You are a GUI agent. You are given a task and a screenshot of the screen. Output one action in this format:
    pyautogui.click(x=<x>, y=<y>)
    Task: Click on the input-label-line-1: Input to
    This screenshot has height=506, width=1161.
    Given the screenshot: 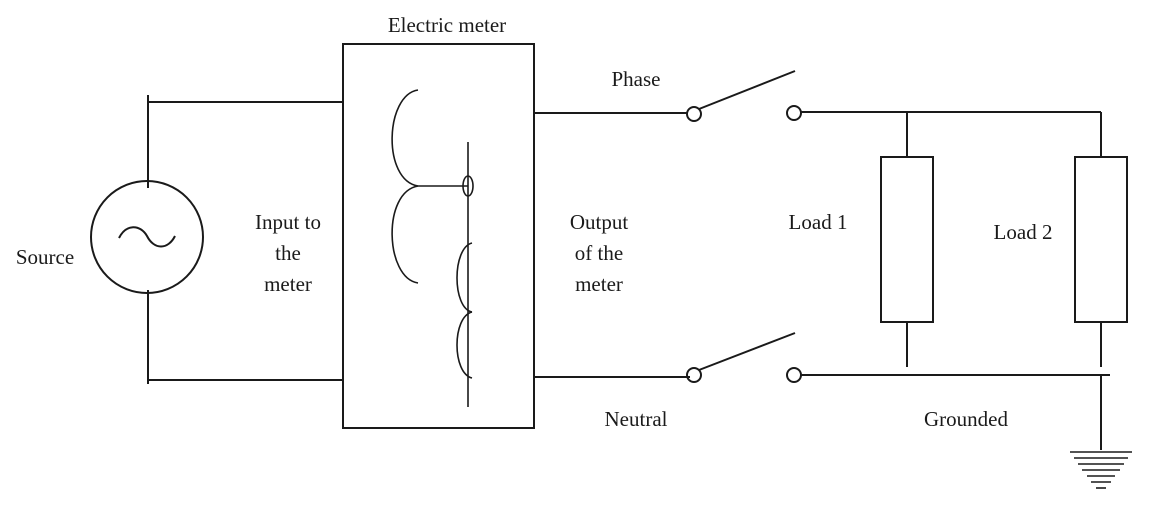 What is the action you would take?
    pyautogui.click(x=288, y=222)
    